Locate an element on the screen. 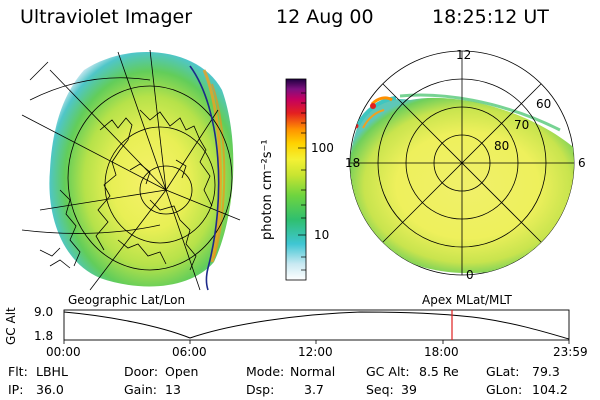  colorbar-unit-label: photon cm⁻²s⁻¹ is located at coordinates (267, 189).